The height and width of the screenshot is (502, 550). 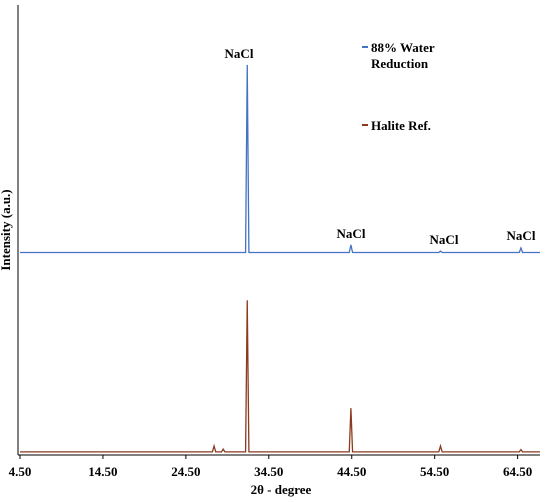 I want to click on x-tick-label: 24.50, so click(x=185, y=471).